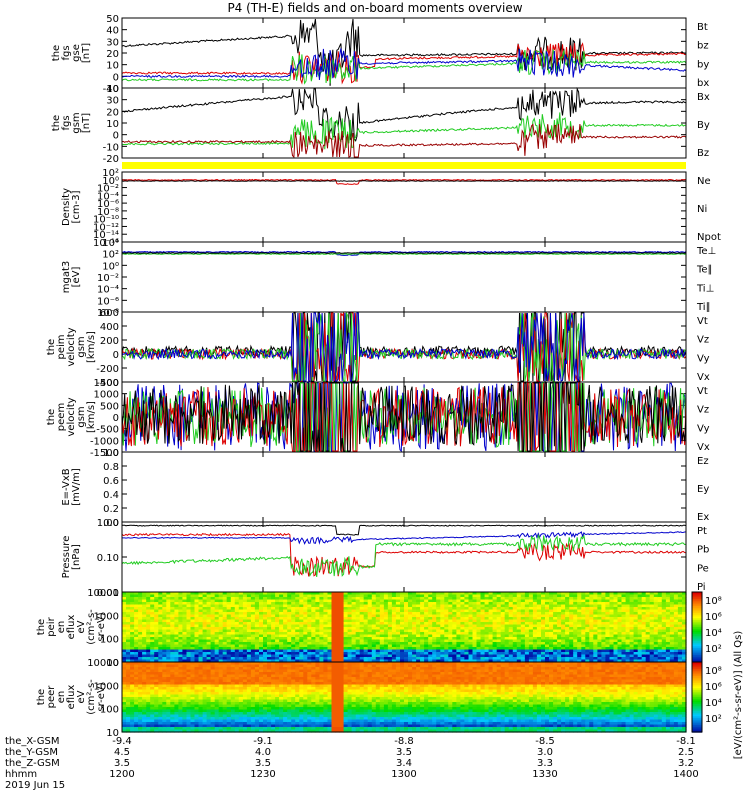 This screenshot has width=750, height=800. I want to click on ylabel-peem: gsm, so click(81, 416).